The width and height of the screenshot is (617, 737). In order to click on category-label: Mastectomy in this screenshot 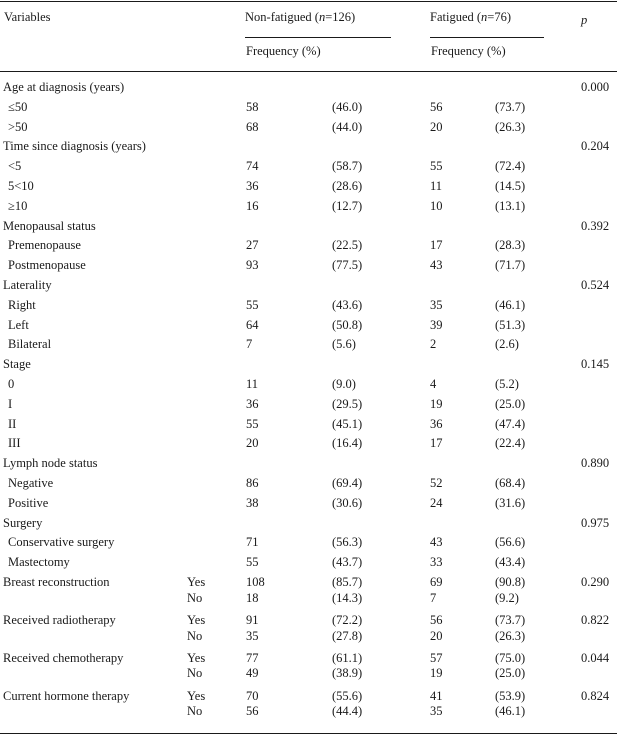, I will do `click(39, 562)`.